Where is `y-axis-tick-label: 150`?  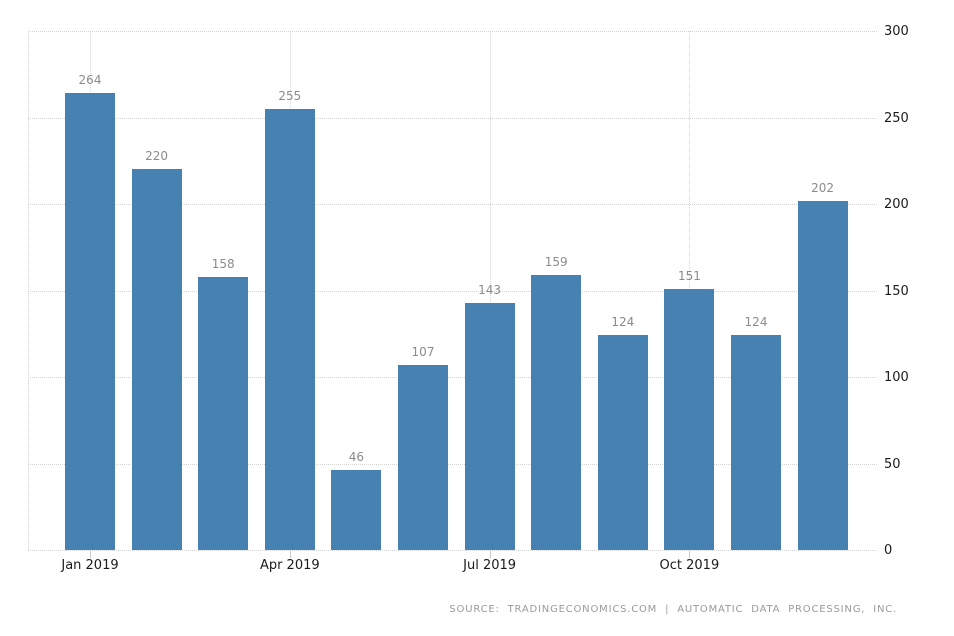 y-axis-tick-label: 150 is located at coordinates (896, 291).